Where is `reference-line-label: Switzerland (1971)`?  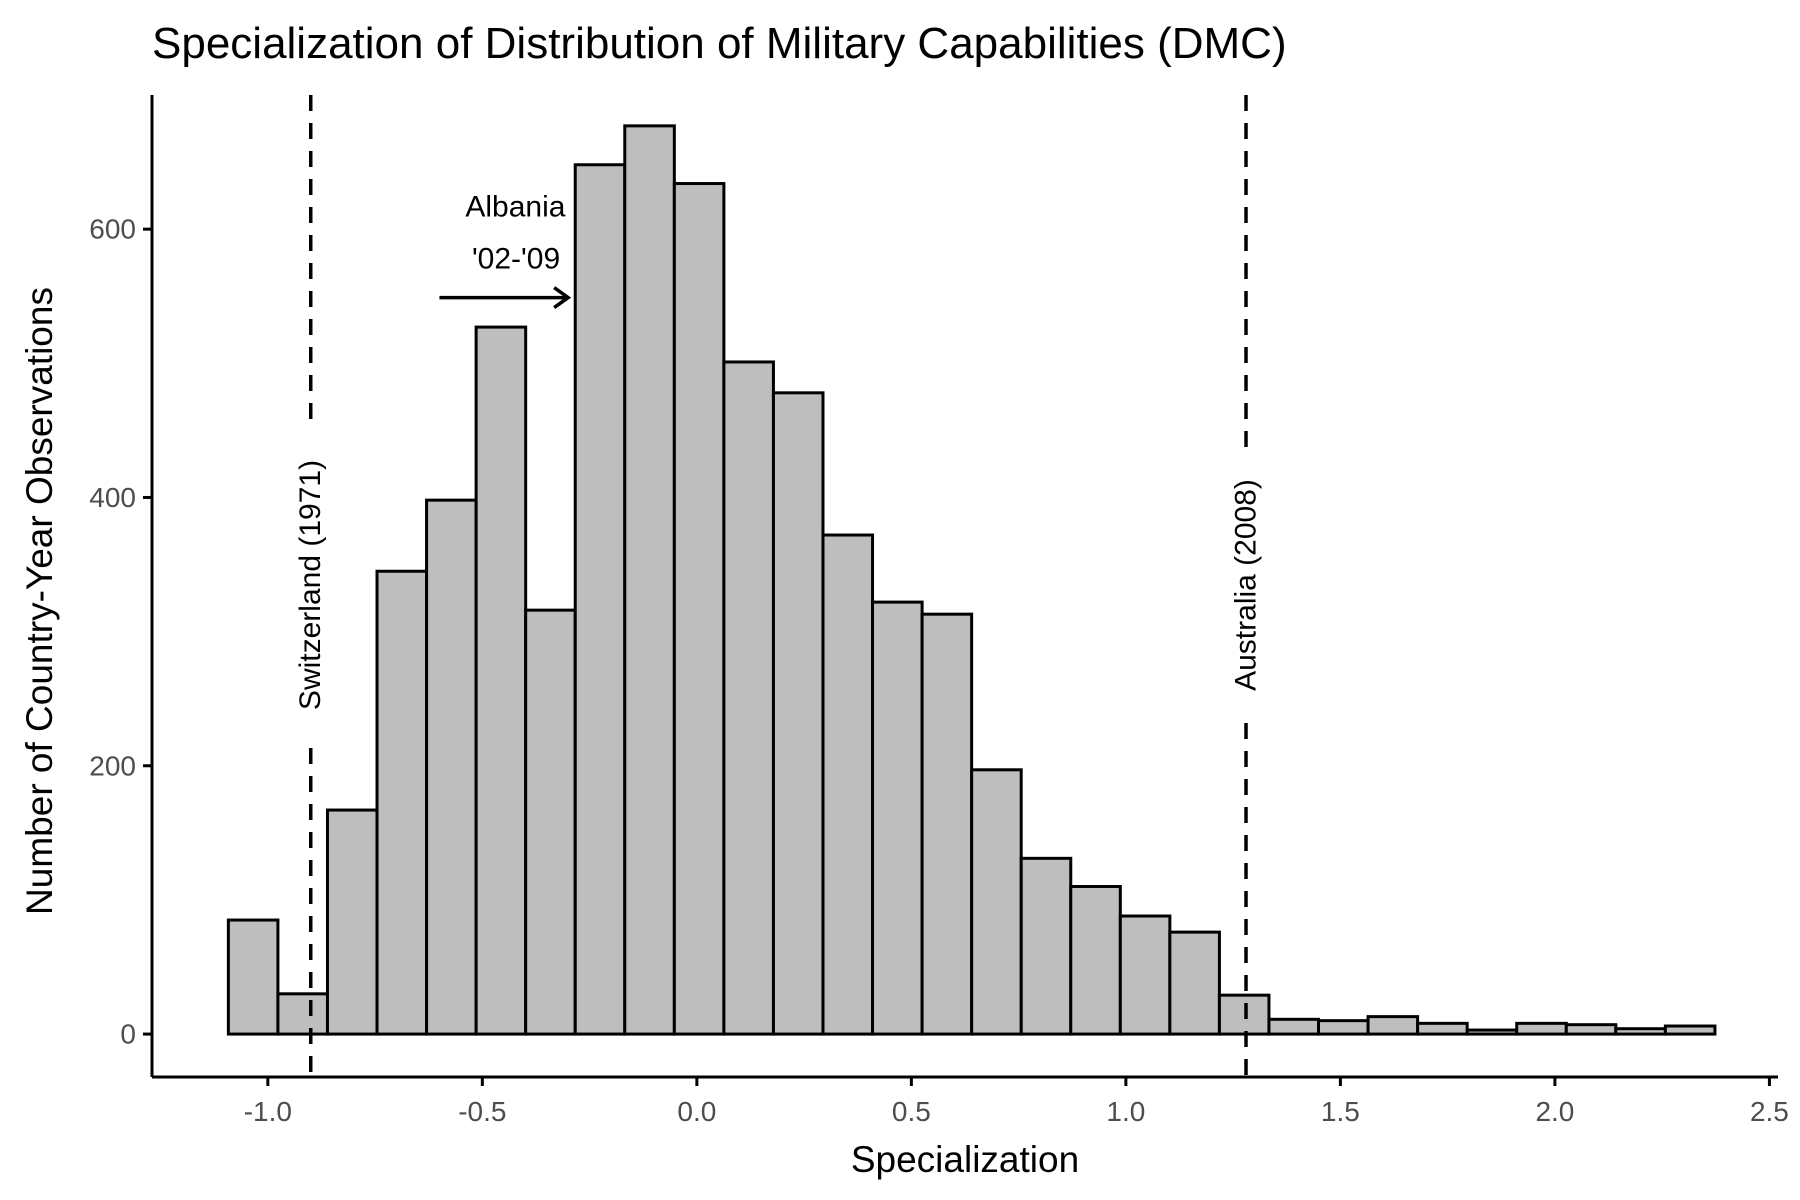 reference-line-label: Switzerland (1971) is located at coordinates (310, 585).